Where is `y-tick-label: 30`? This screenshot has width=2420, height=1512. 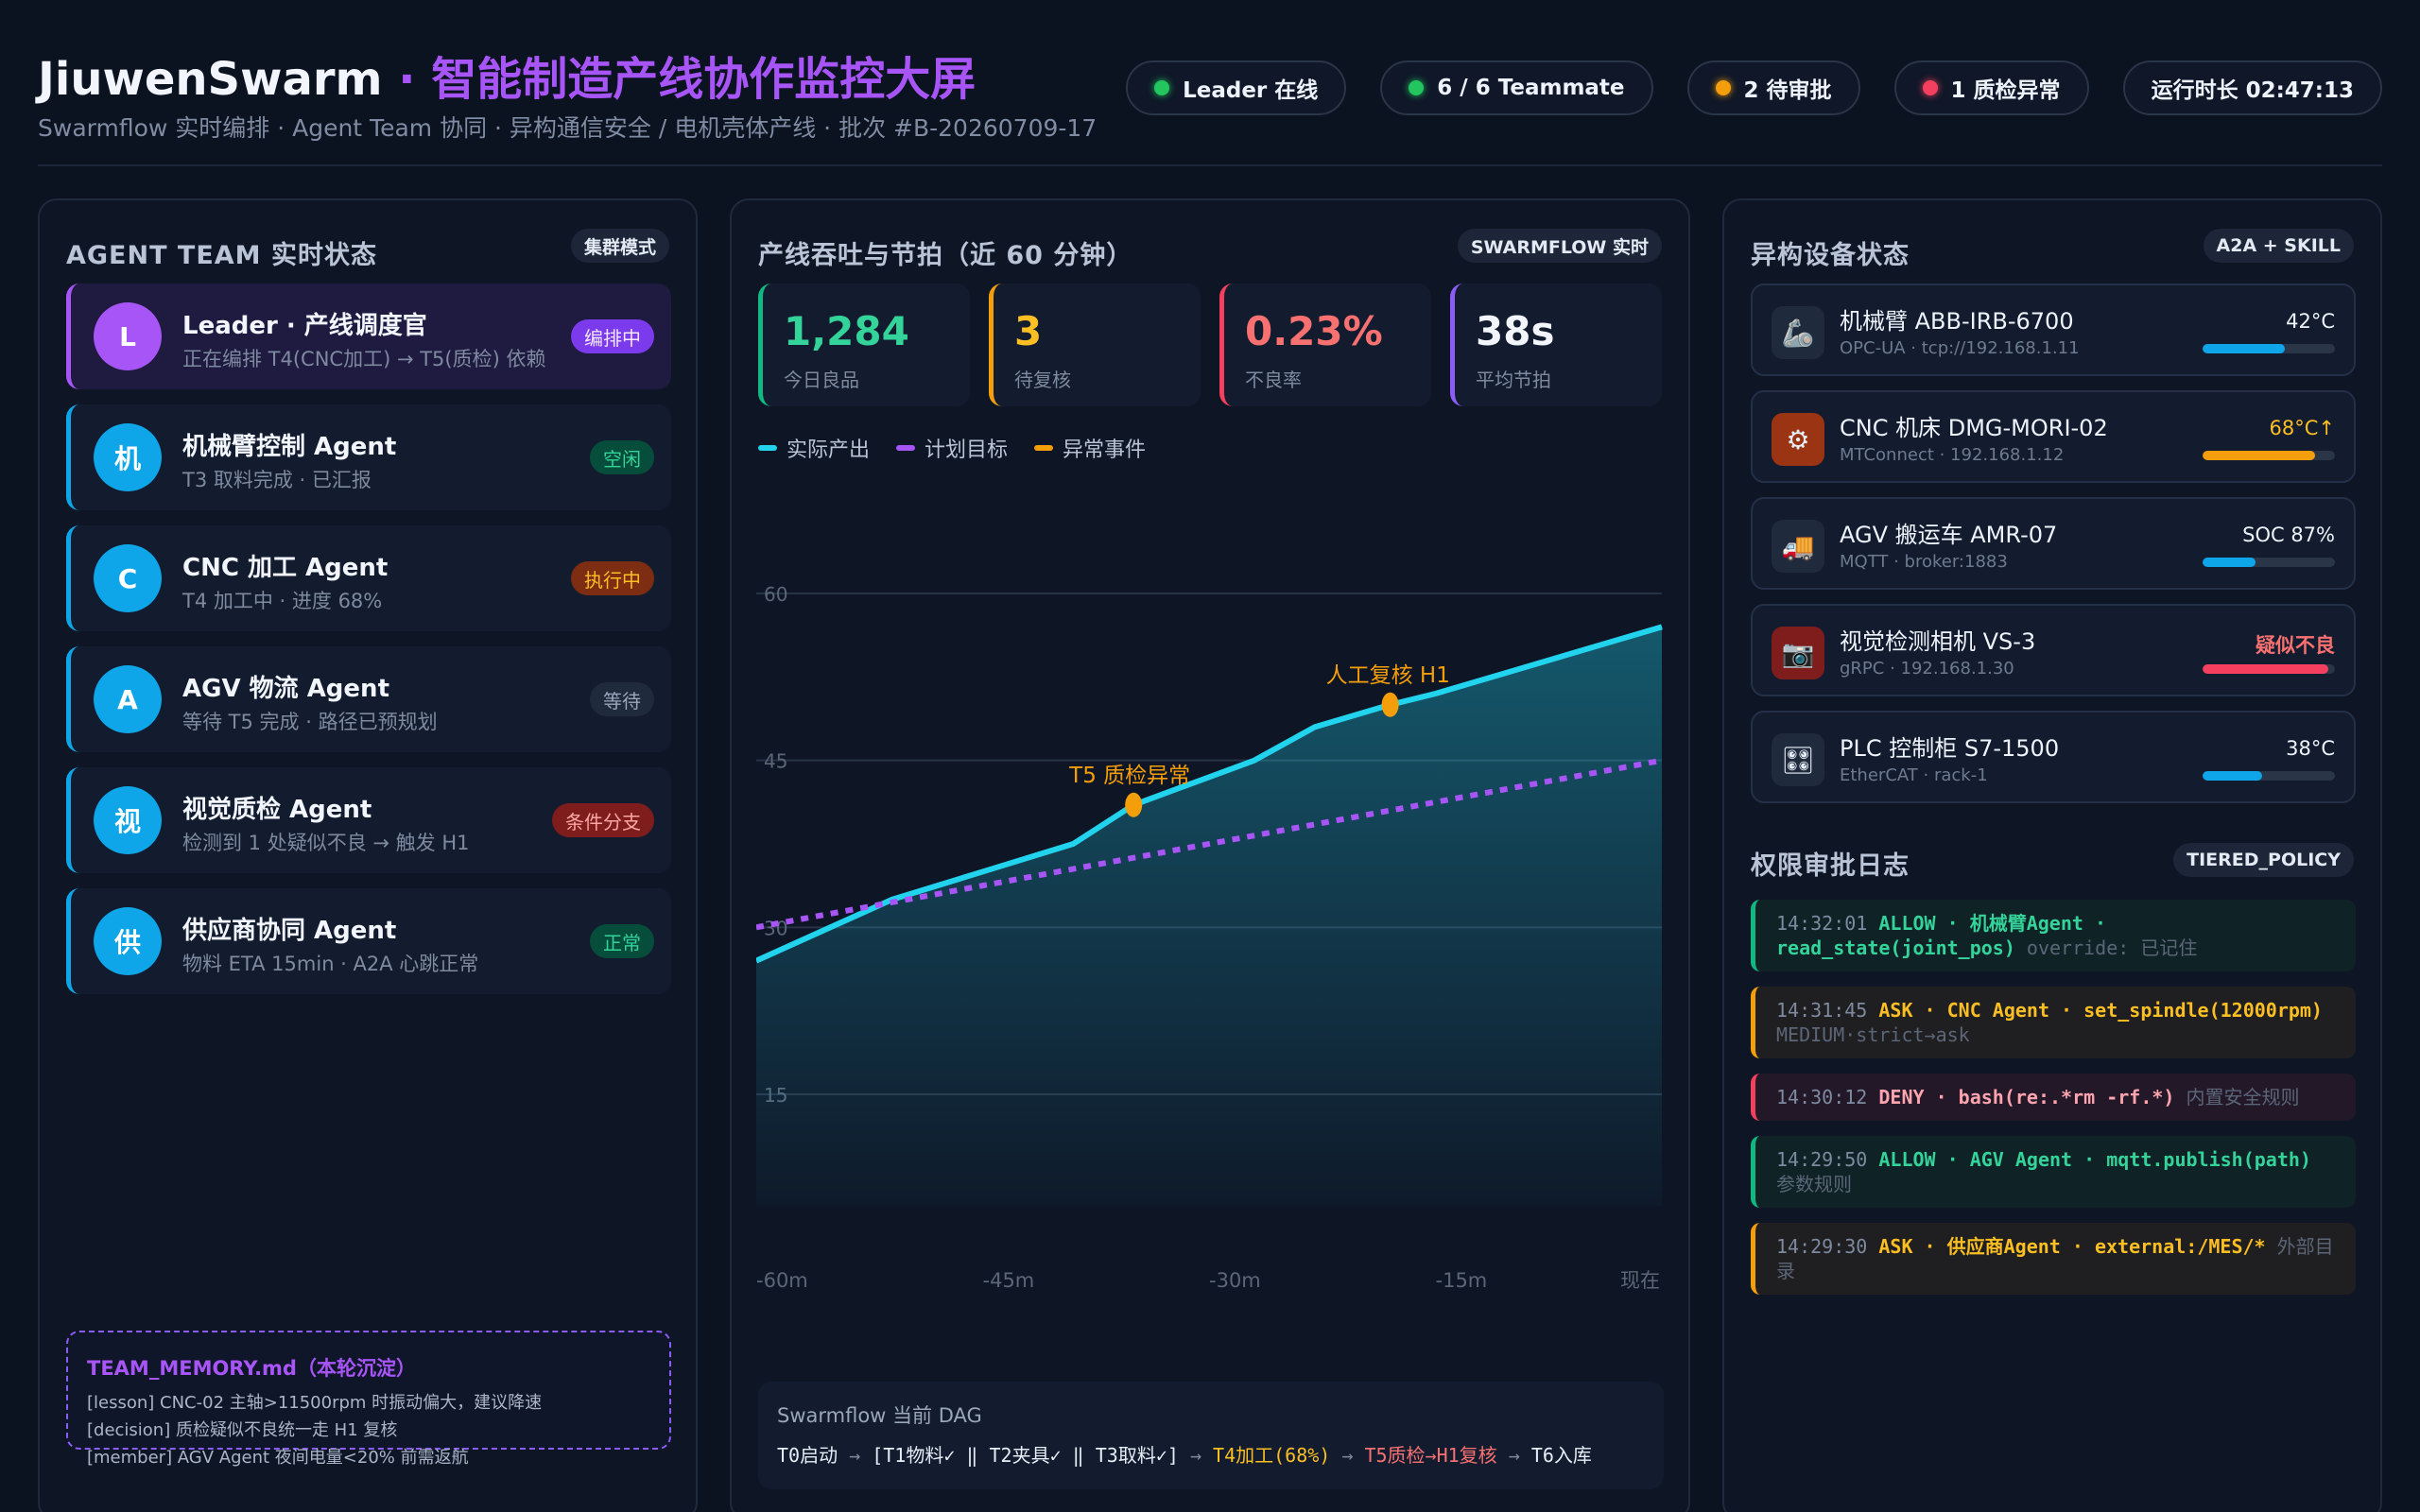
y-tick-label: 30 is located at coordinates (775, 928).